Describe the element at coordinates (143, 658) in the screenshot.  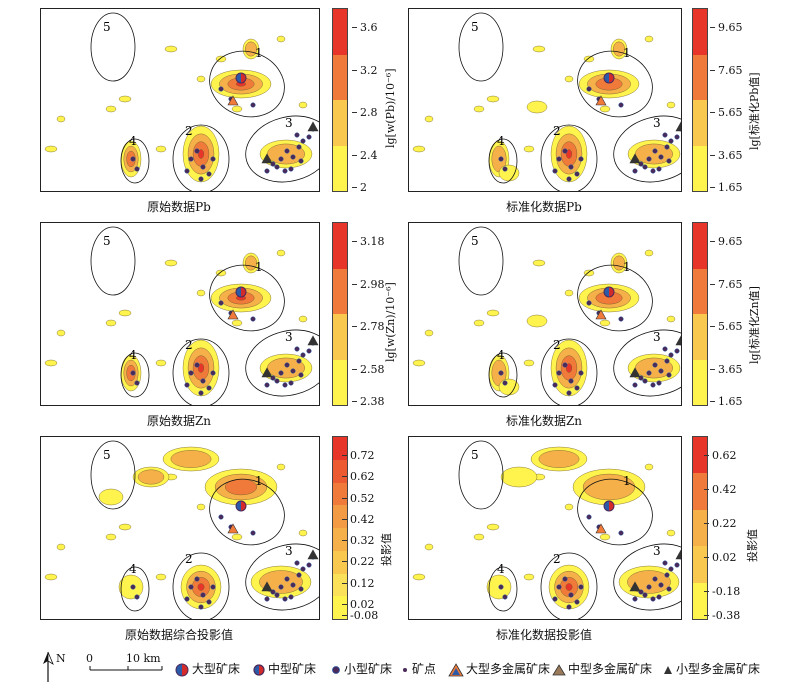
I see `scale-label: 10 km` at that location.